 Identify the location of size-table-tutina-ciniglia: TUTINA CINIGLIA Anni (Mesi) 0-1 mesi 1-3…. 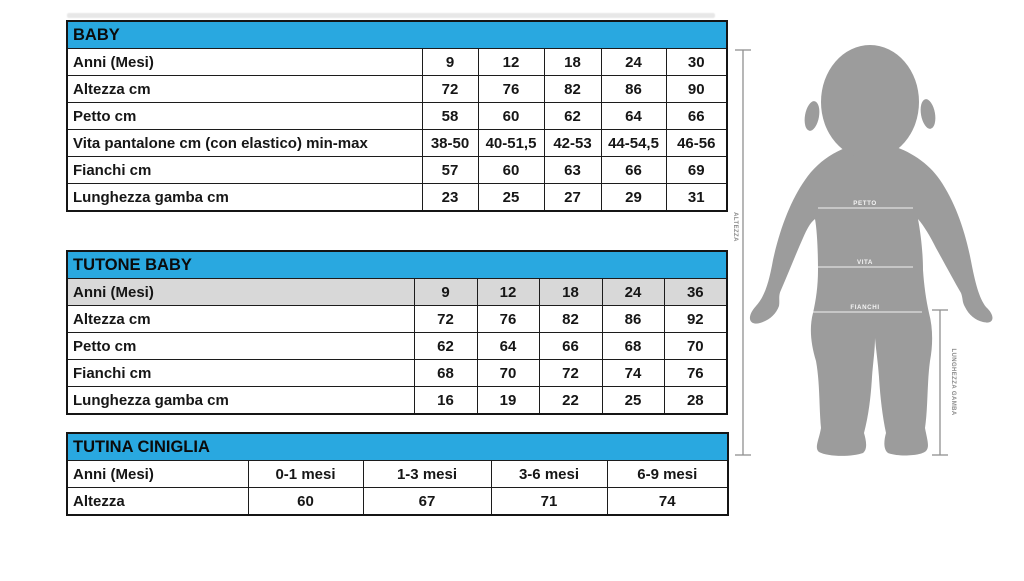
(398, 474).